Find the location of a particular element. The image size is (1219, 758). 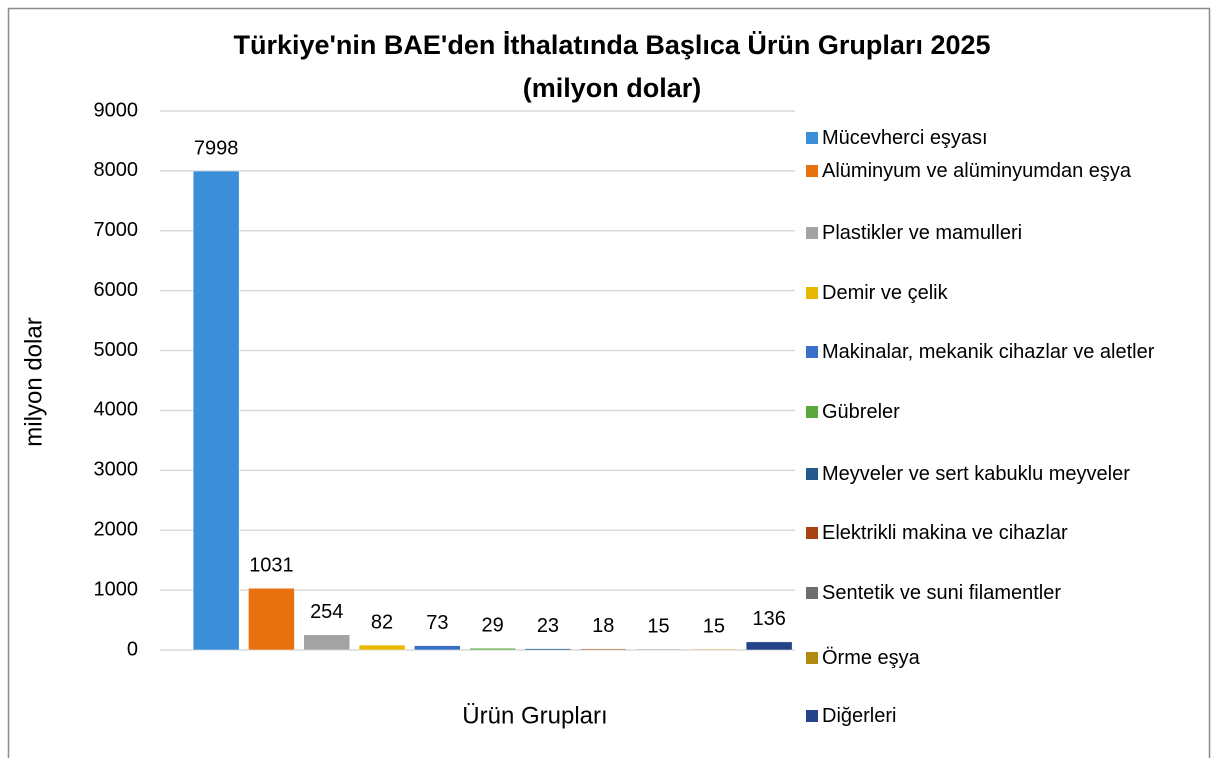

legend-item: Meyveler ve sert kabuklu meyveler is located at coordinates (986, 474).